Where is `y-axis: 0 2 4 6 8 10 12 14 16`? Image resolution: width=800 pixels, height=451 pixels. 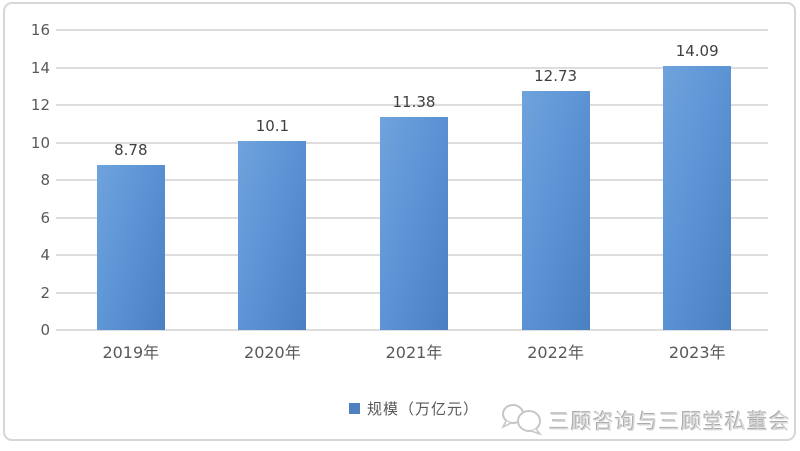
y-axis: 0 2 4 6 8 10 12 14 16 is located at coordinates (25, 180).